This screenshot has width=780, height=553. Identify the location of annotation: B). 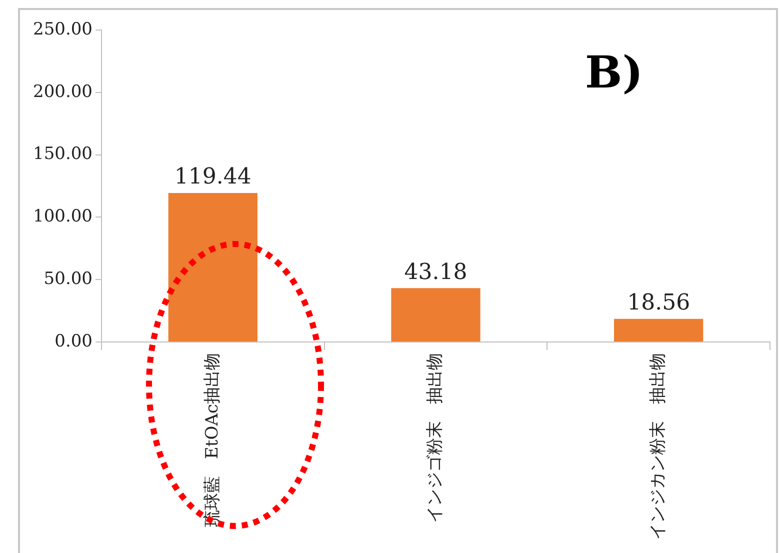
(614, 72).